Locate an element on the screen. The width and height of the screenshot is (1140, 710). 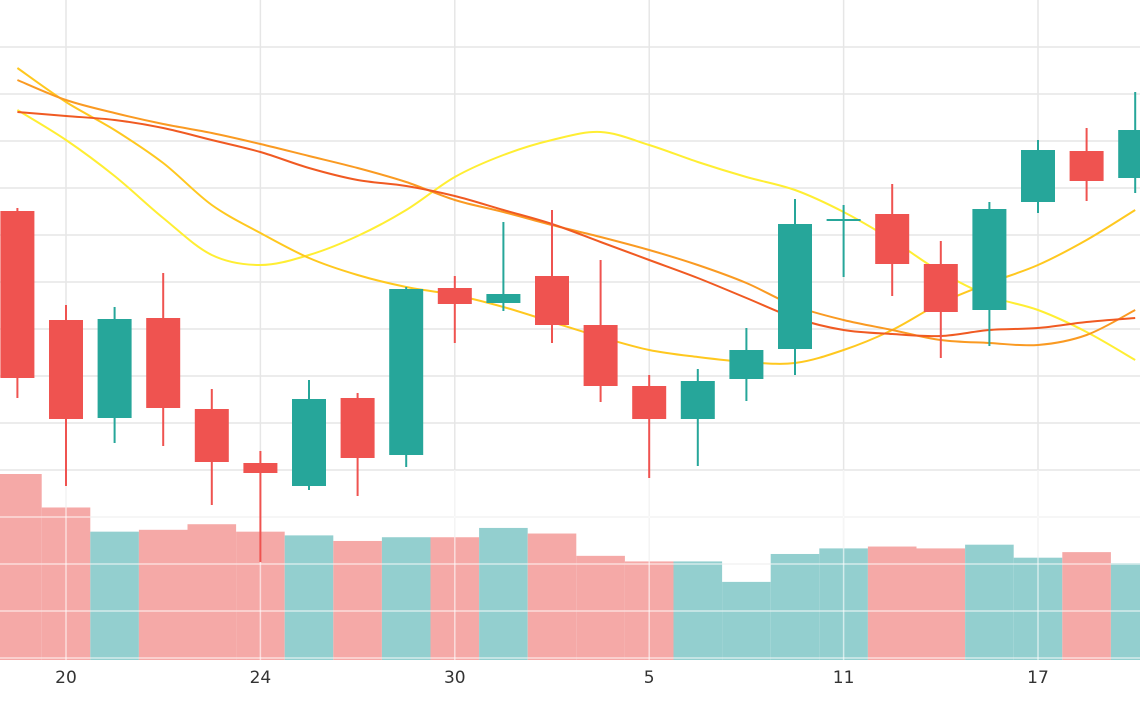
x-tick-label: 30 is located at coordinates (455, 678).